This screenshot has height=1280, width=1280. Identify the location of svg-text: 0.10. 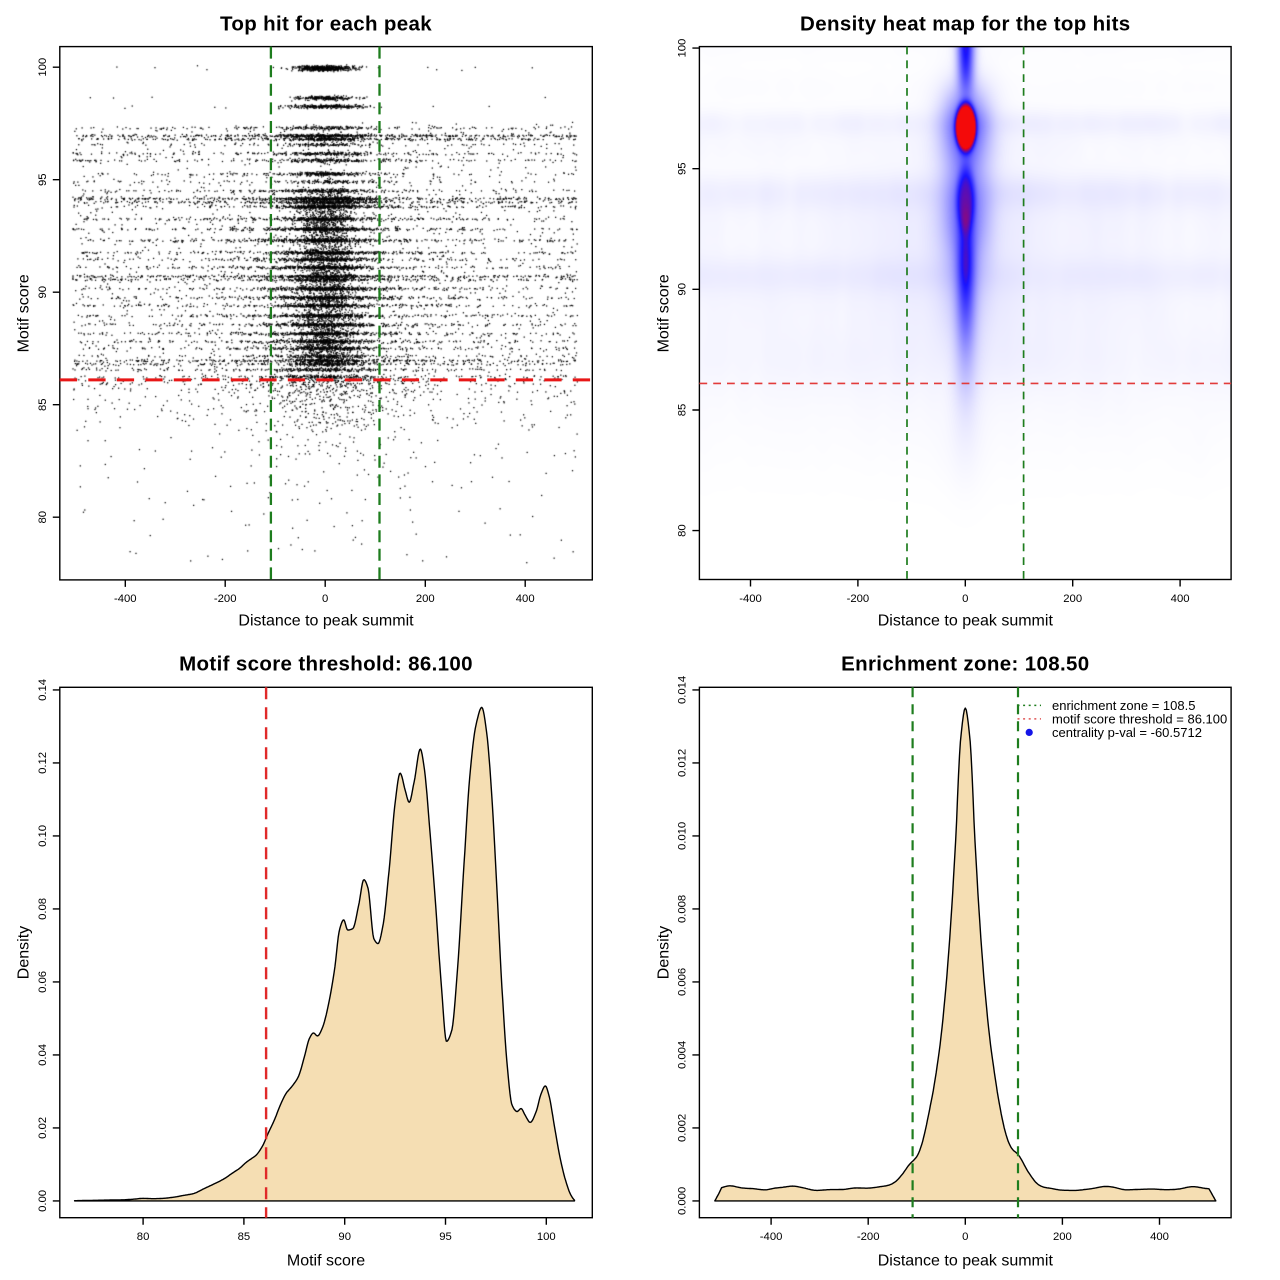
(43, 836).